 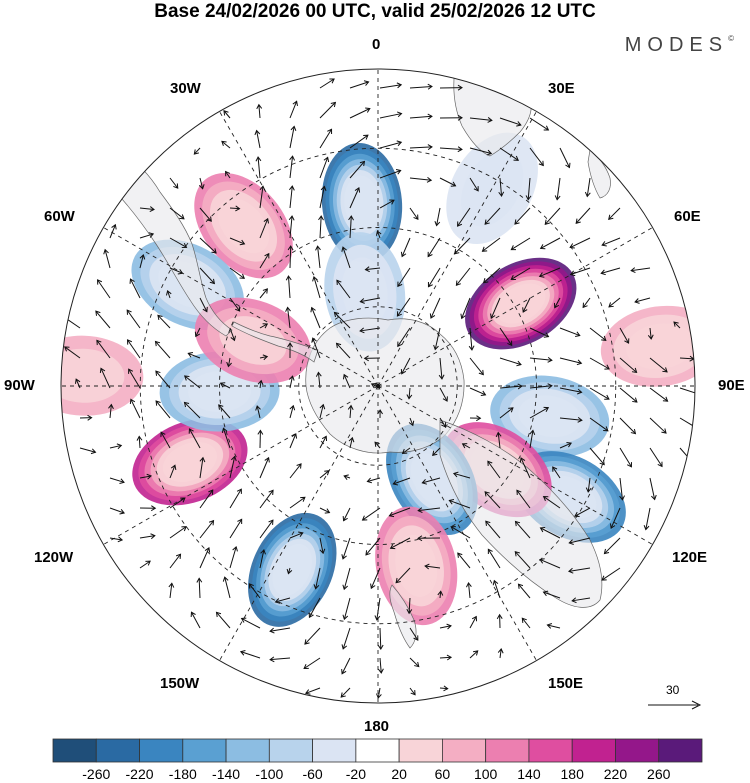 I want to click on colorbar-tick-label: 180, so click(x=572, y=774).